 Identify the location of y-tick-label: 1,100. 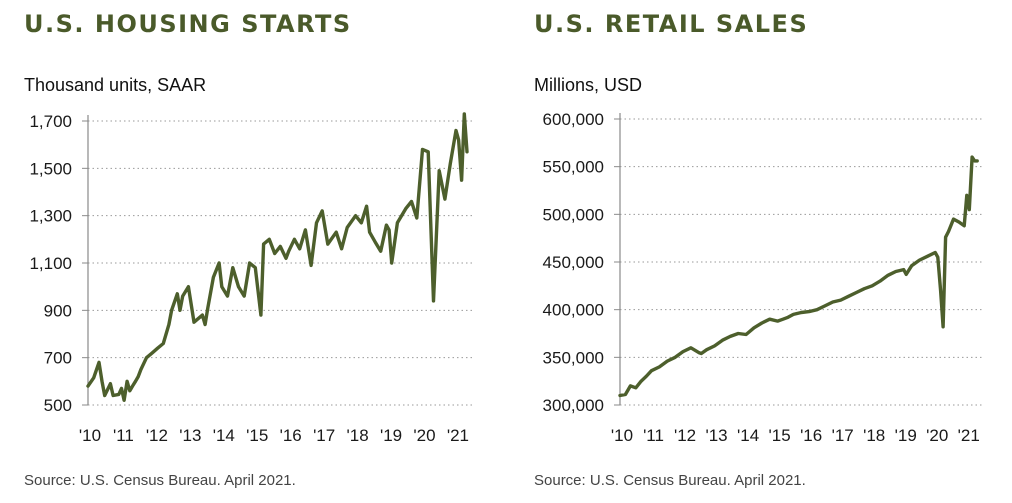
(50, 263).